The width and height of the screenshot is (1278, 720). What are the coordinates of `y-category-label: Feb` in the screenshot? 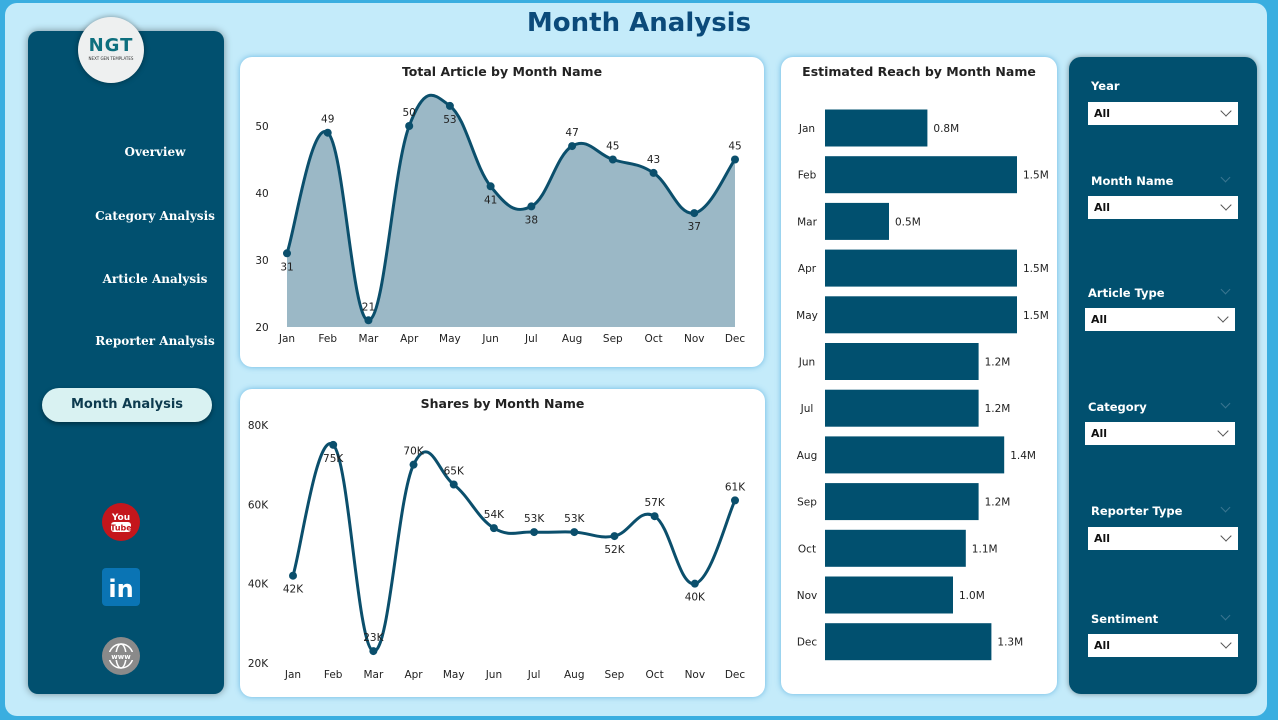 It's located at (807, 176).